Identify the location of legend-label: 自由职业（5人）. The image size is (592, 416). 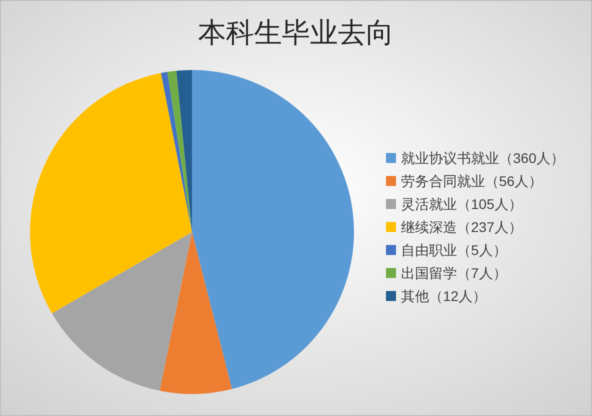
(454, 250).